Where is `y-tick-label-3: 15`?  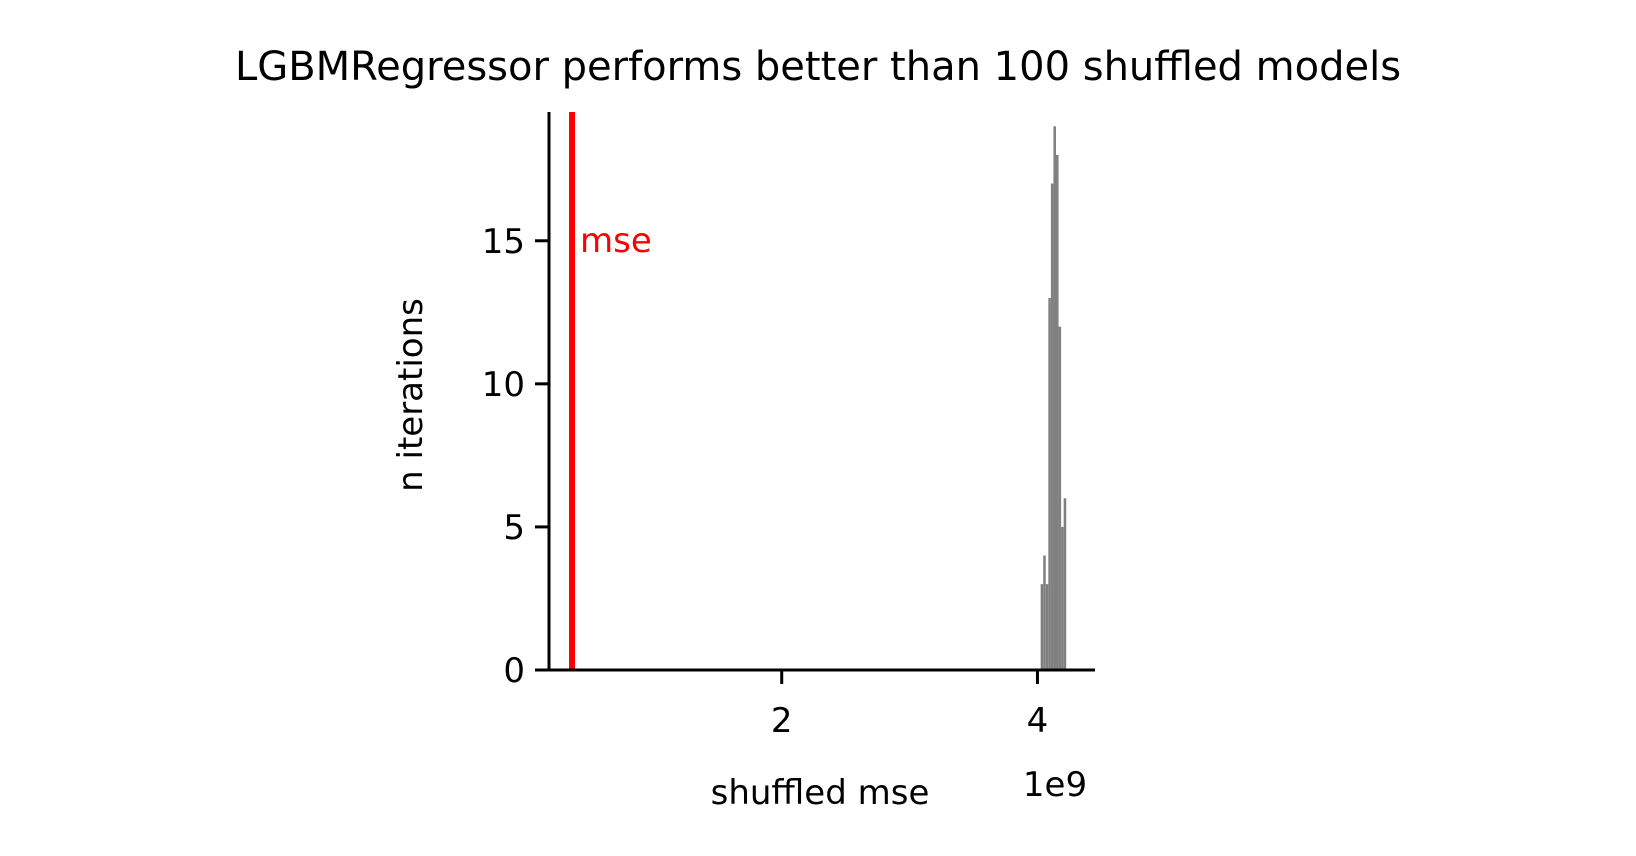 y-tick-label-3: 15 is located at coordinates (503, 242).